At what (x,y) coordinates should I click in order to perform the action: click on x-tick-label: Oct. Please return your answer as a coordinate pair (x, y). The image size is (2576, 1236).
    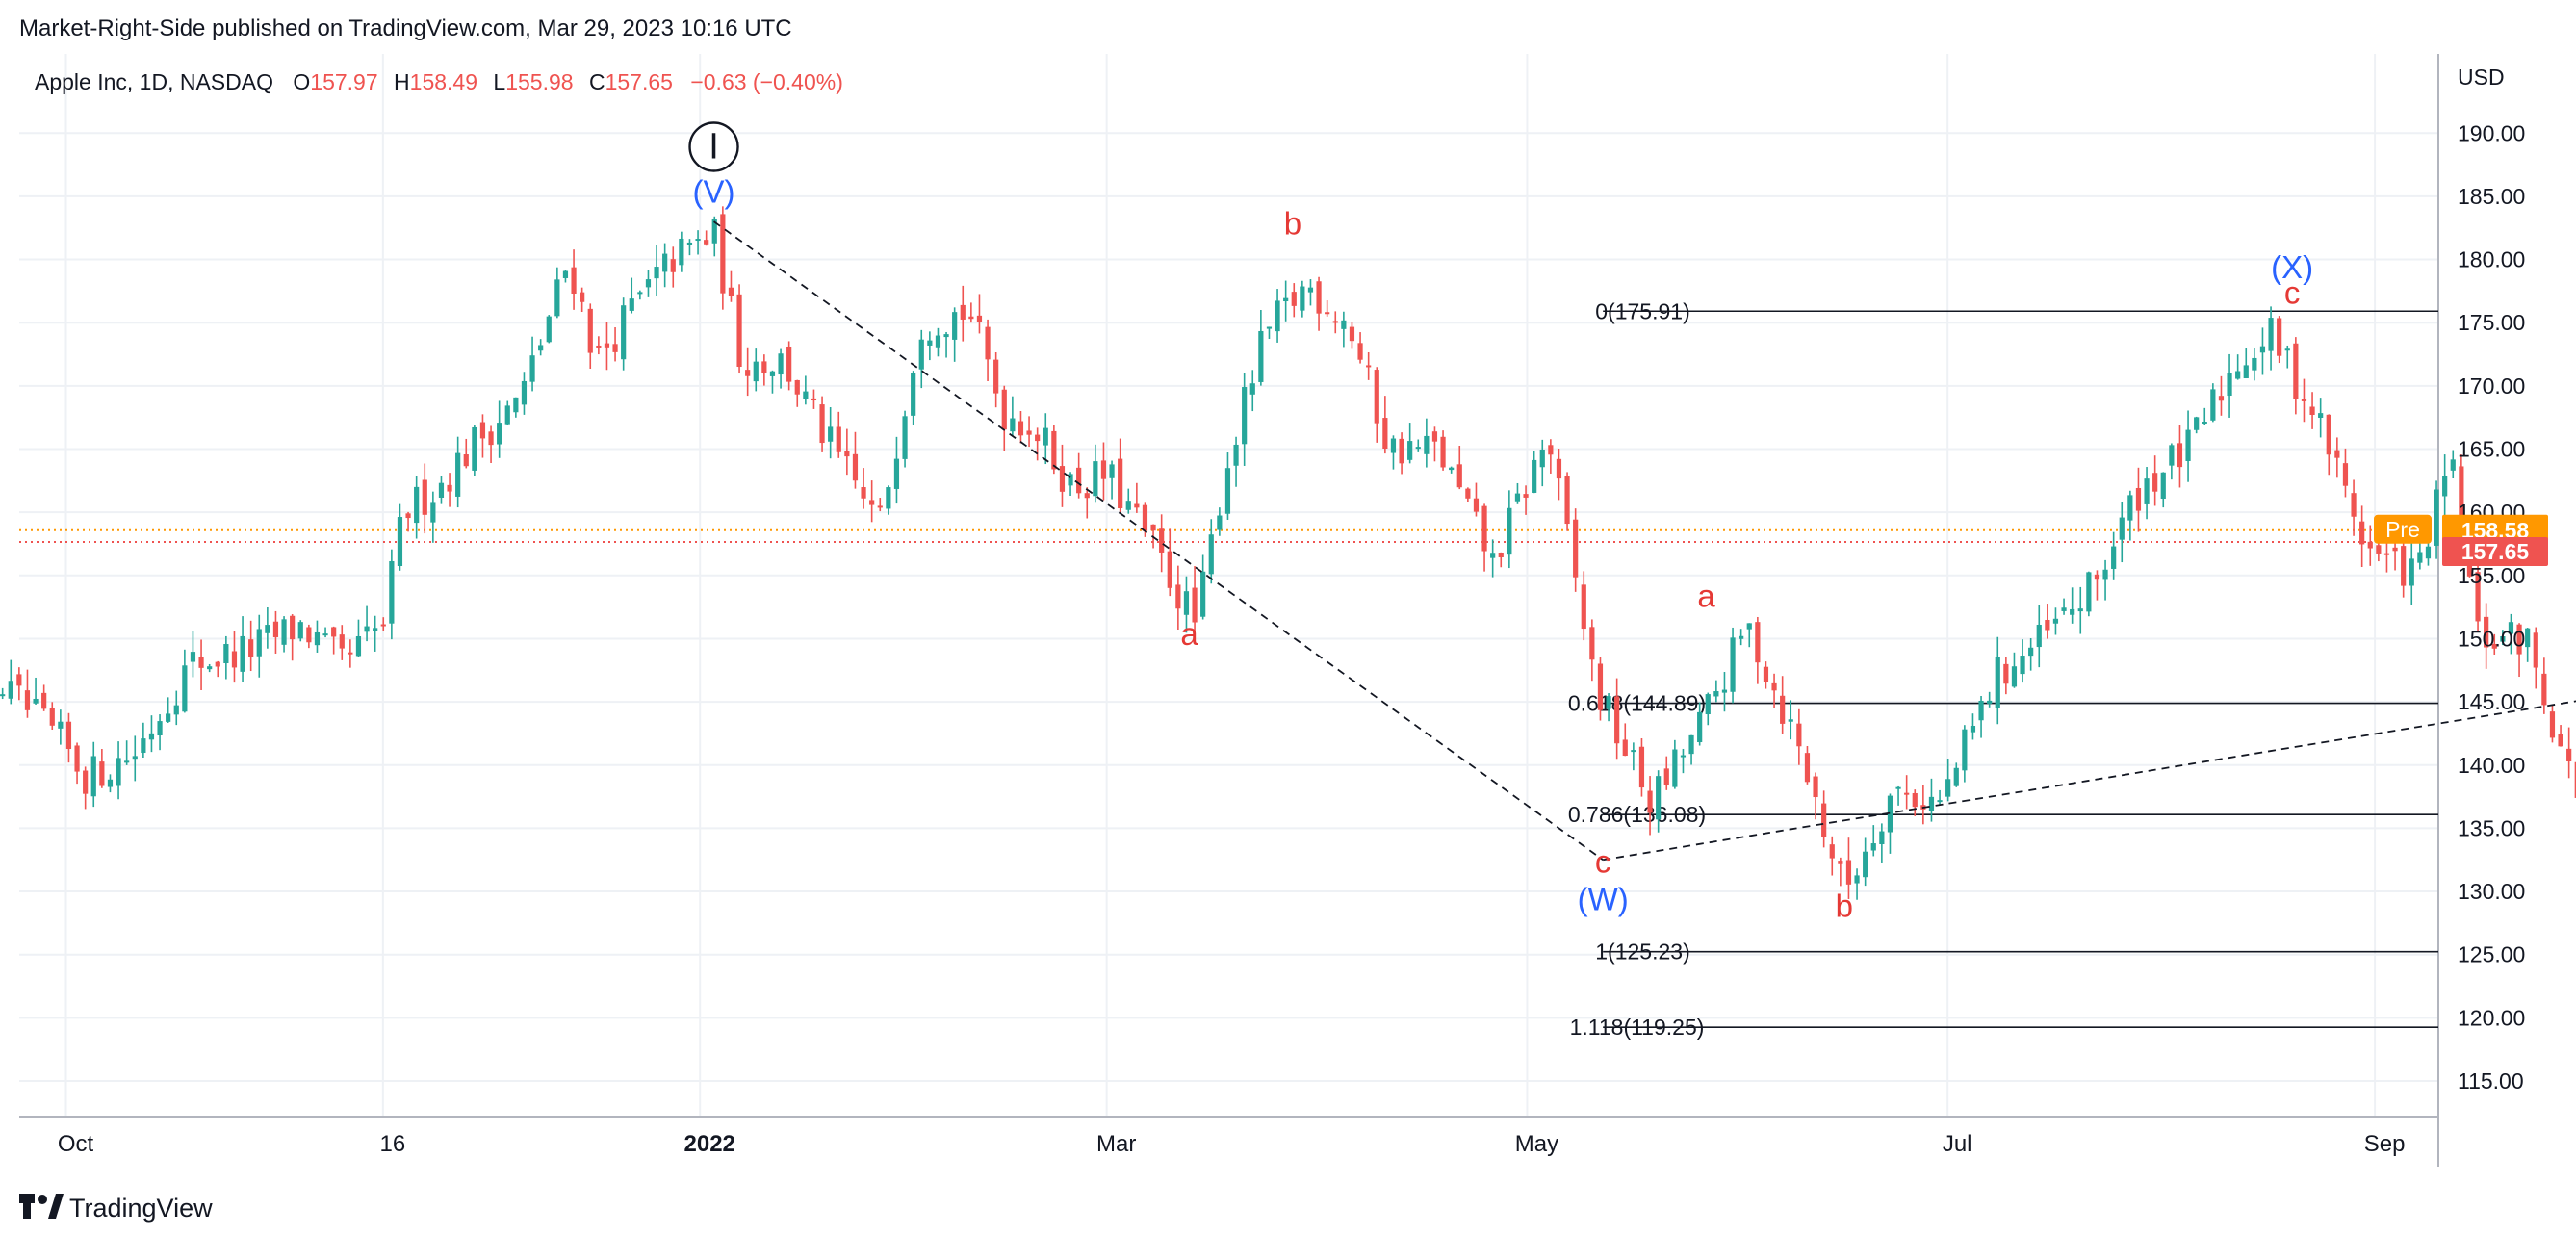
    Looking at the image, I should click on (76, 1144).